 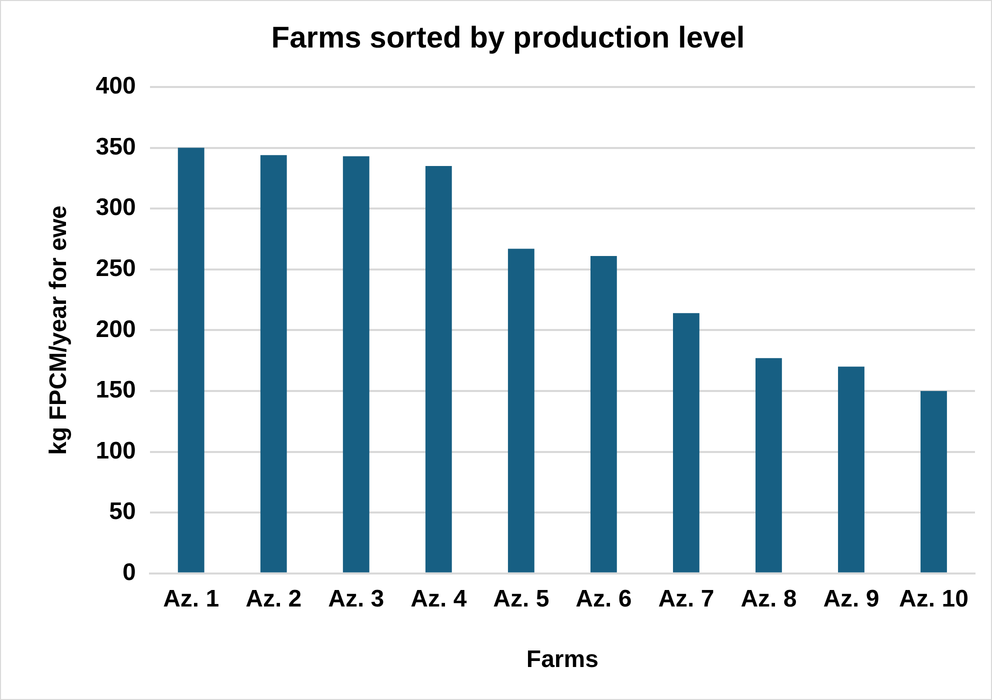 What do you see at coordinates (116, 146) in the screenshot?
I see `y-tick-label: 350` at bounding box center [116, 146].